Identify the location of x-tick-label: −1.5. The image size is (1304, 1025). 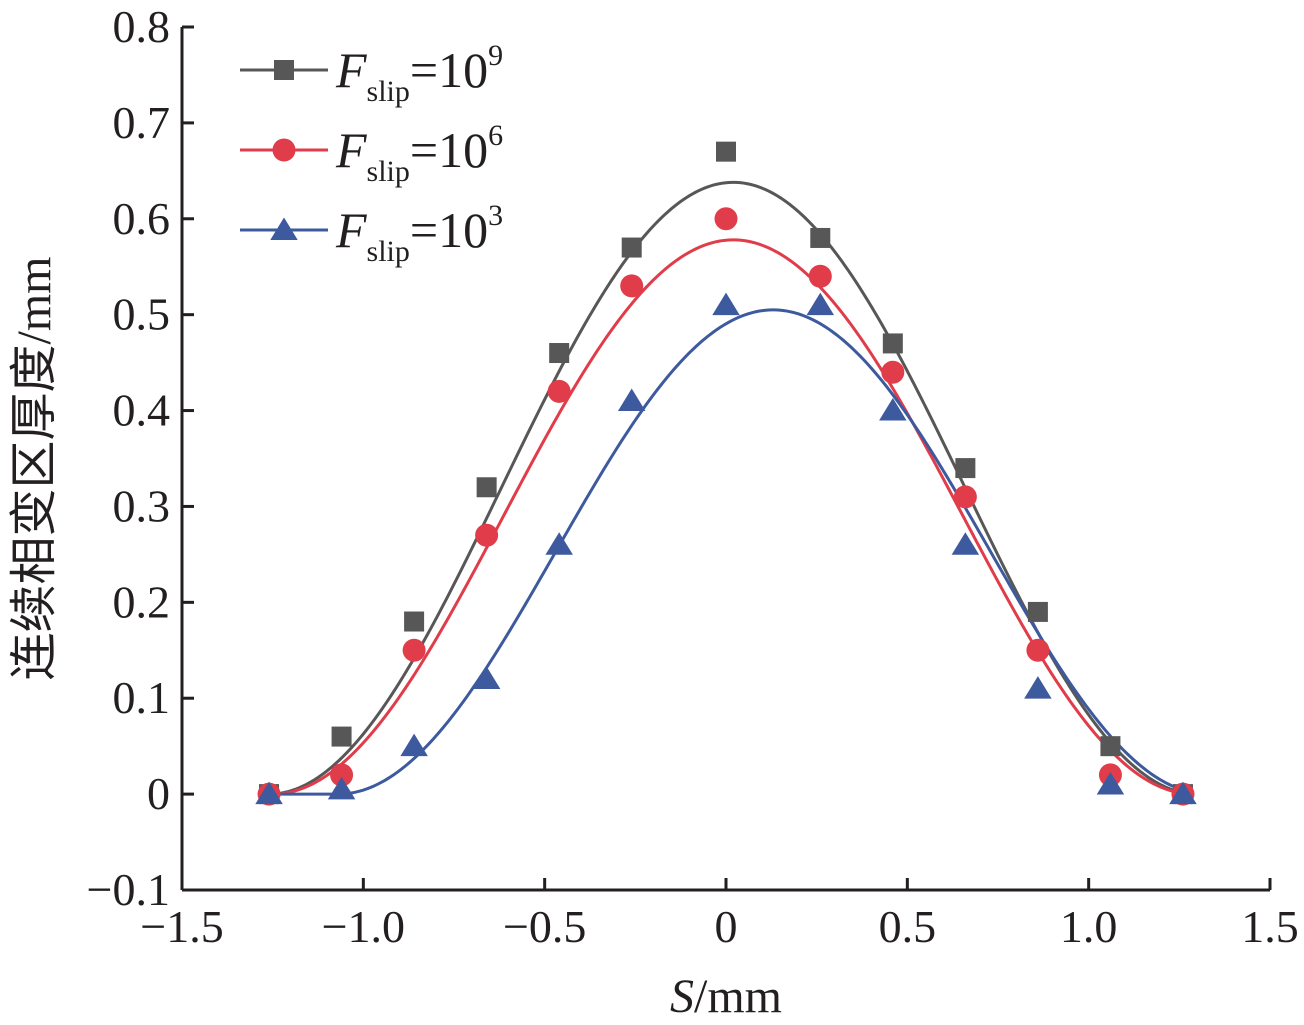
(181, 926).